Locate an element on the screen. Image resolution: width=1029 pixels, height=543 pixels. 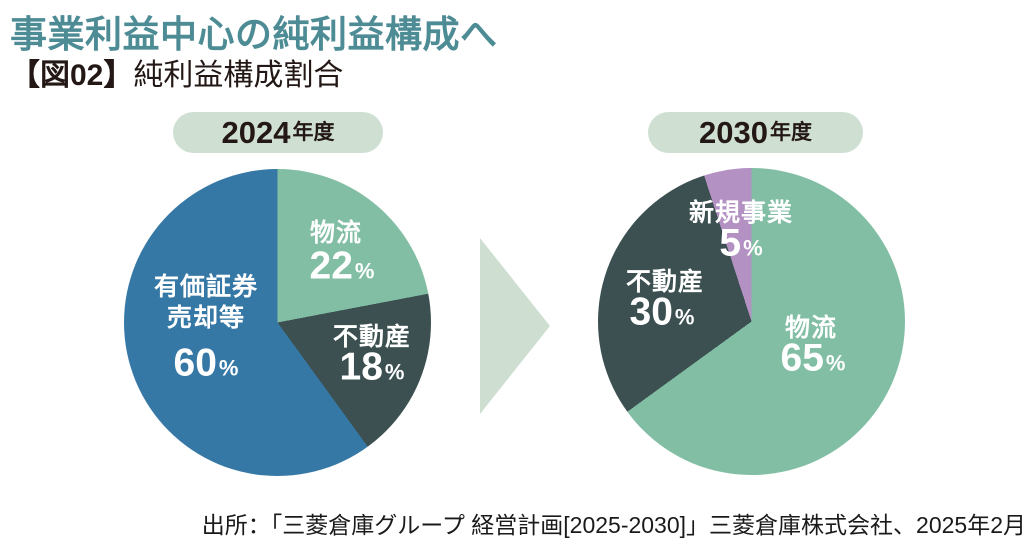
figure-number-tag: 【図02】 is located at coordinates (72, 75).